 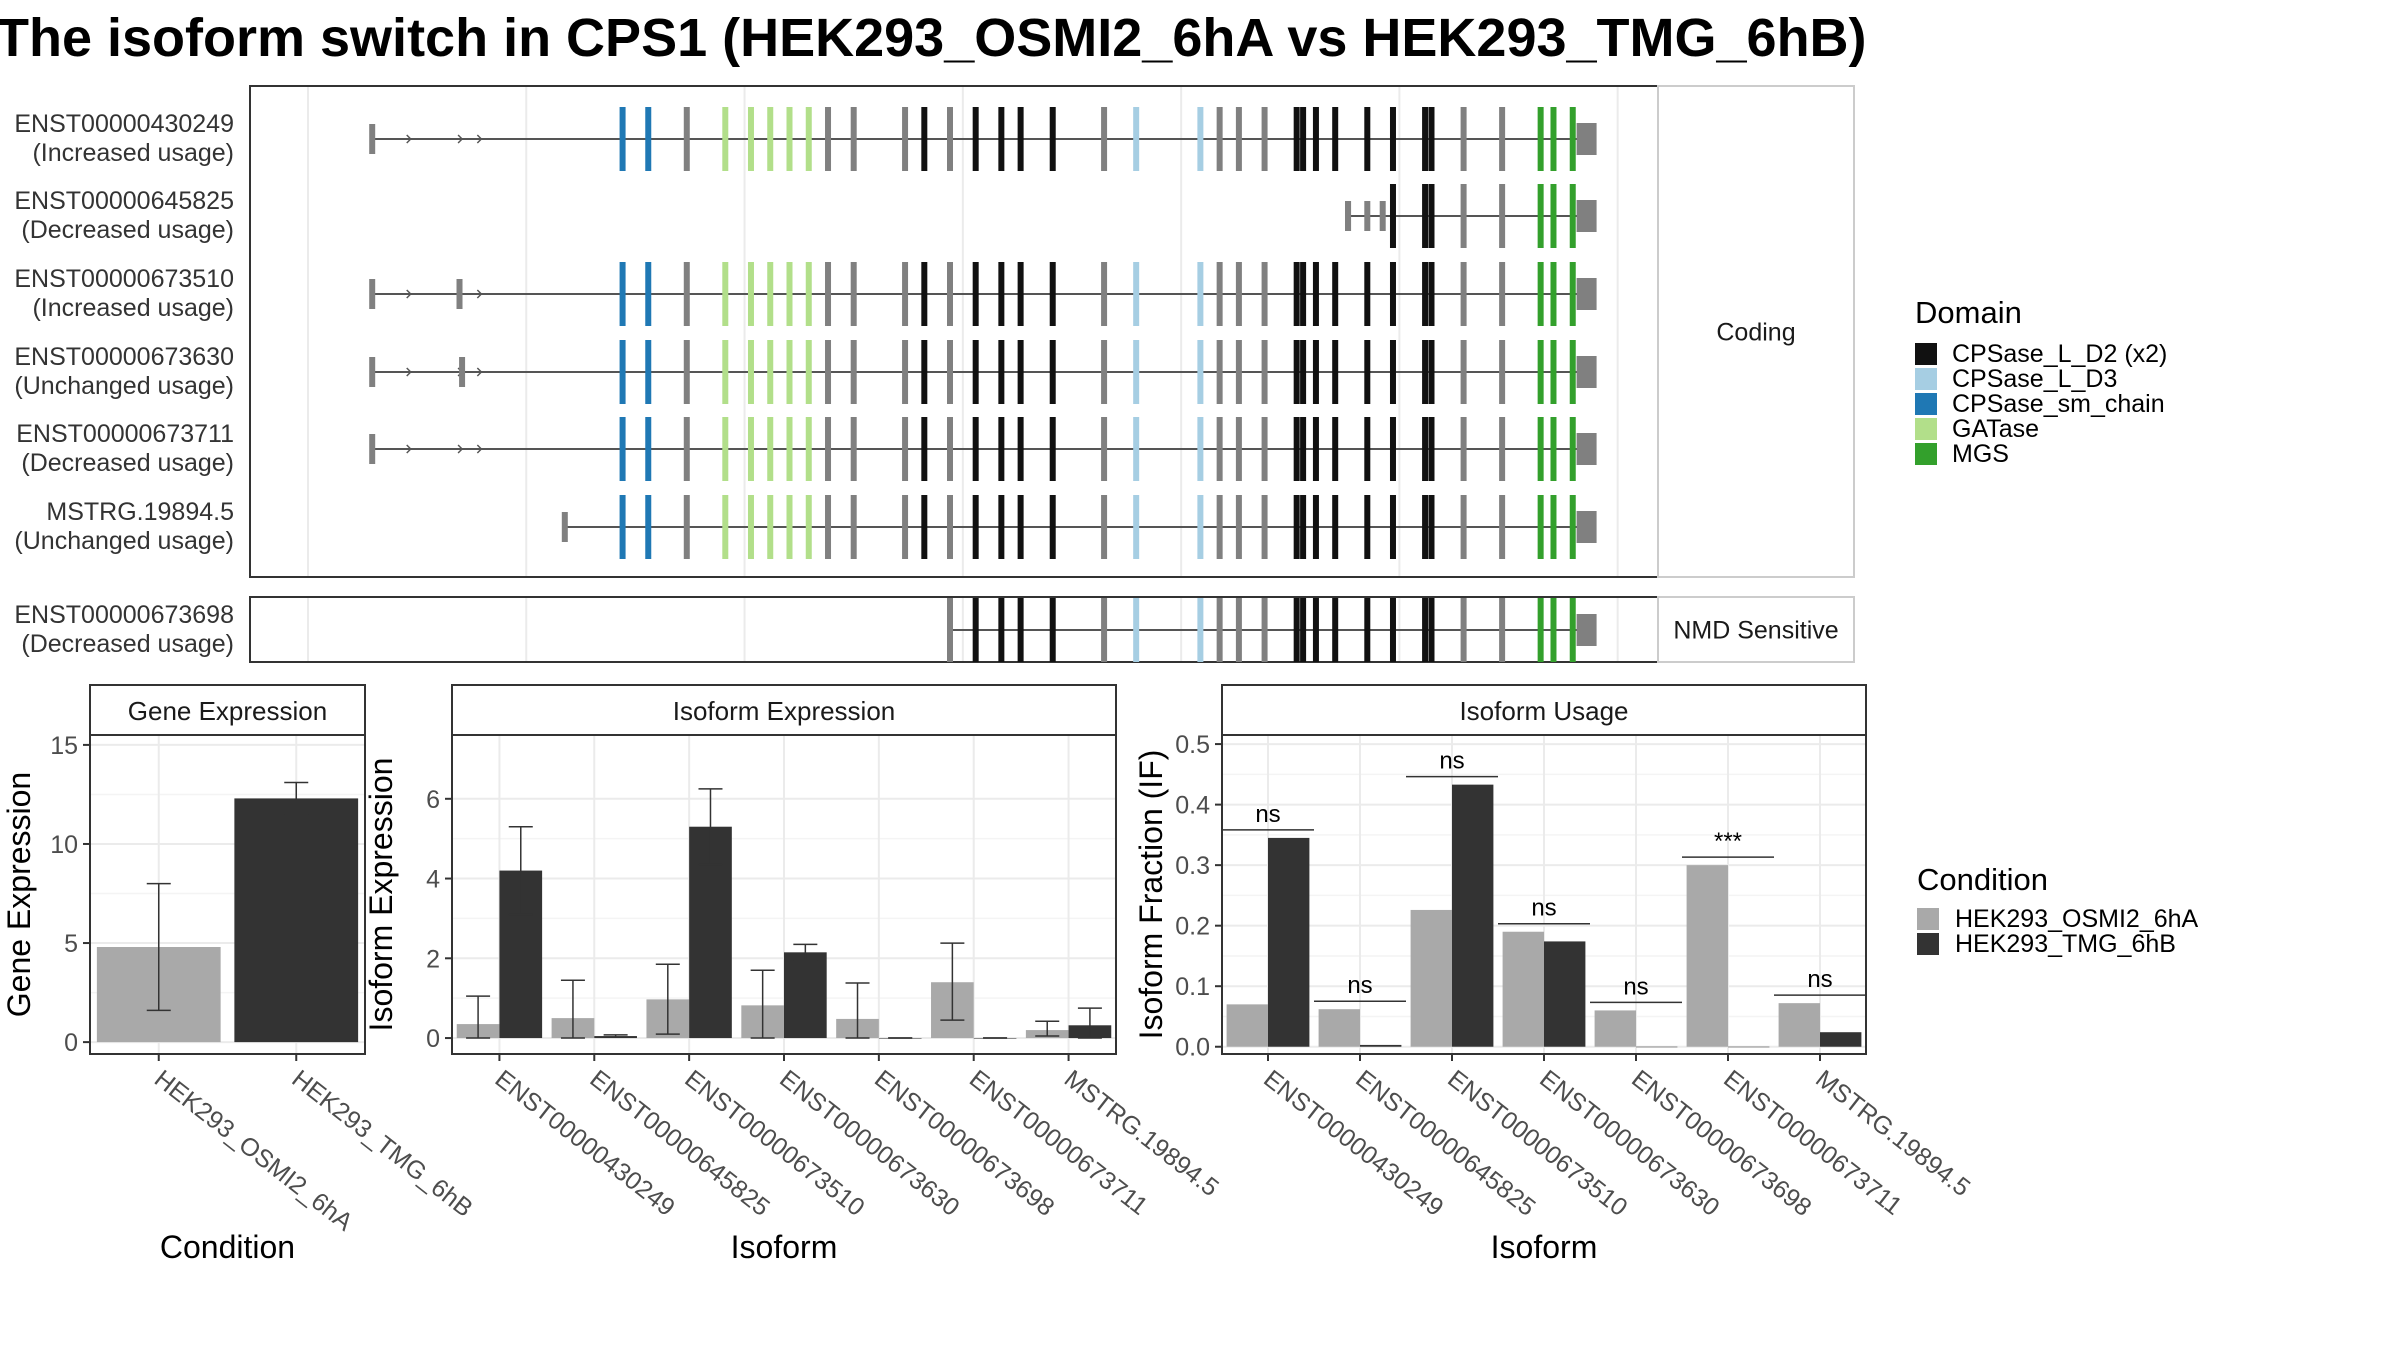 What do you see at coordinates (124, 279) in the screenshot?
I see `transcript-id-label: ENST00000673510` at bounding box center [124, 279].